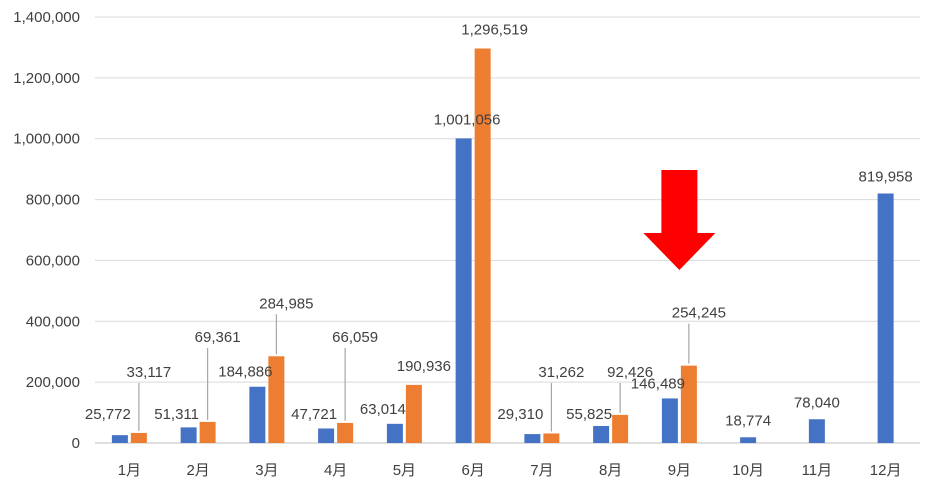 The width and height of the screenshot is (934, 490). I want to click on data-label-series-2: 66,059, so click(355, 337).